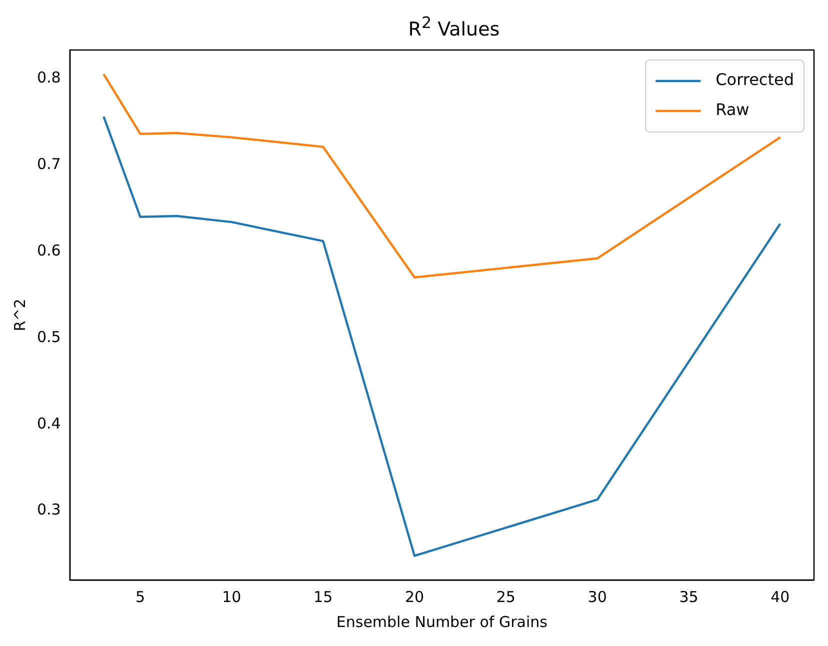  Describe the element at coordinates (48, 509) in the screenshot. I see `y-tick-label: 0.3` at that location.